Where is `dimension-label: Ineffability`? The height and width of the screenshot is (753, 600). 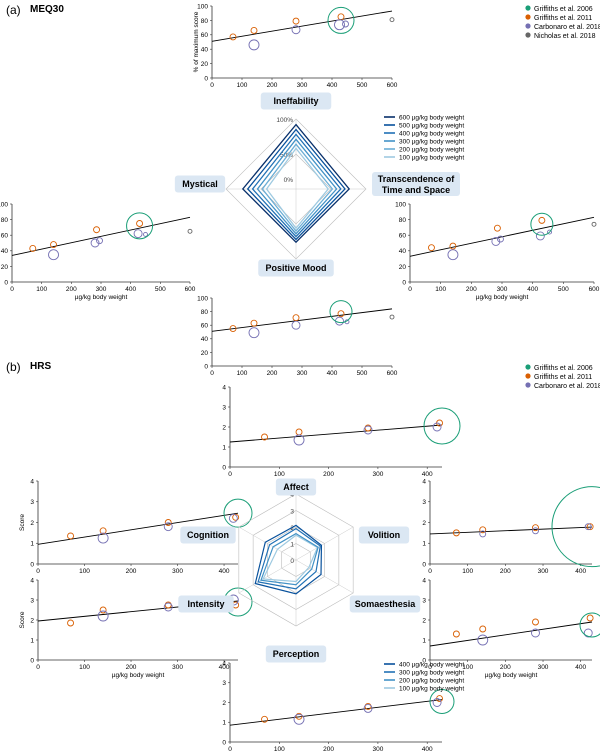 dimension-label: Ineffability is located at coordinates (296, 101).